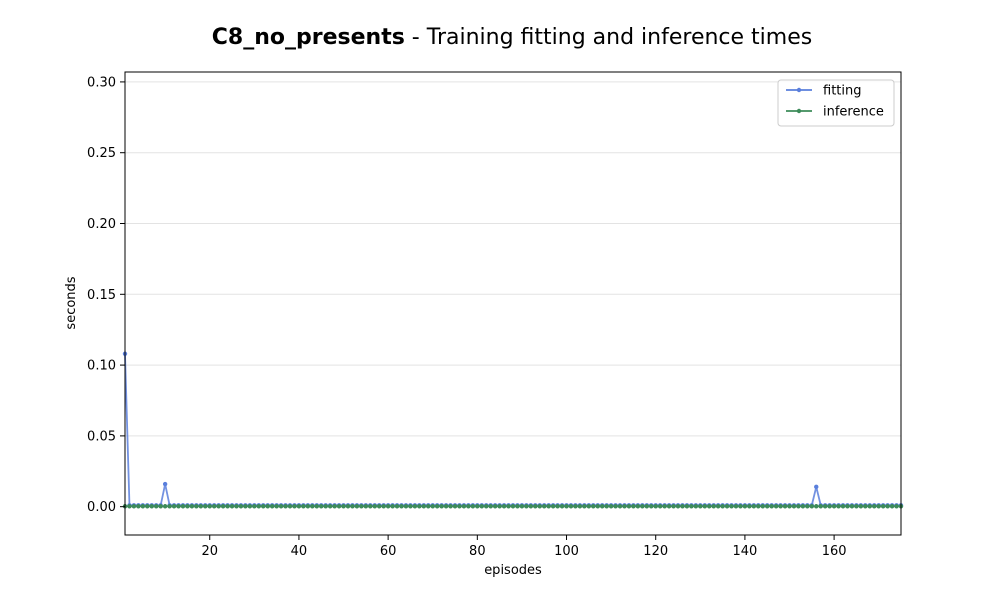 The height and width of the screenshot is (600, 1000). What do you see at coordinates (101, 153) in the screenshot?
I see `y-tick-label: 0.25` at bounding box center [101, 153].